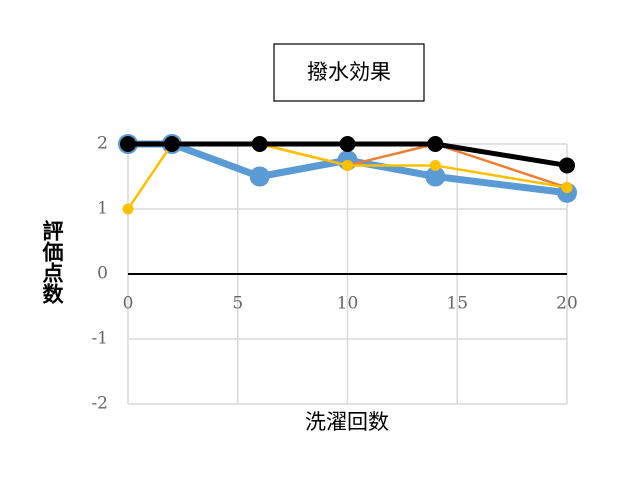 The width and height of the screenshot is (640, 480). What do you see at coordinates (102, 144) in the screenshot?
I see `y-tick-label: 2` at bounding box center [102, 144].